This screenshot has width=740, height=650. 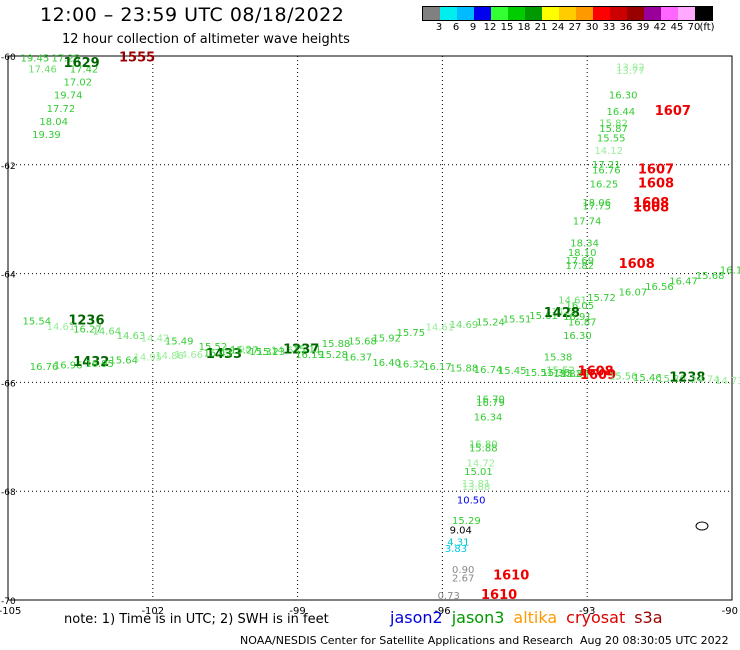 What do you see at coordinates (626, 27) in the screenshot?
I see `legend-tick: 36` at bounding box center [626, 27].